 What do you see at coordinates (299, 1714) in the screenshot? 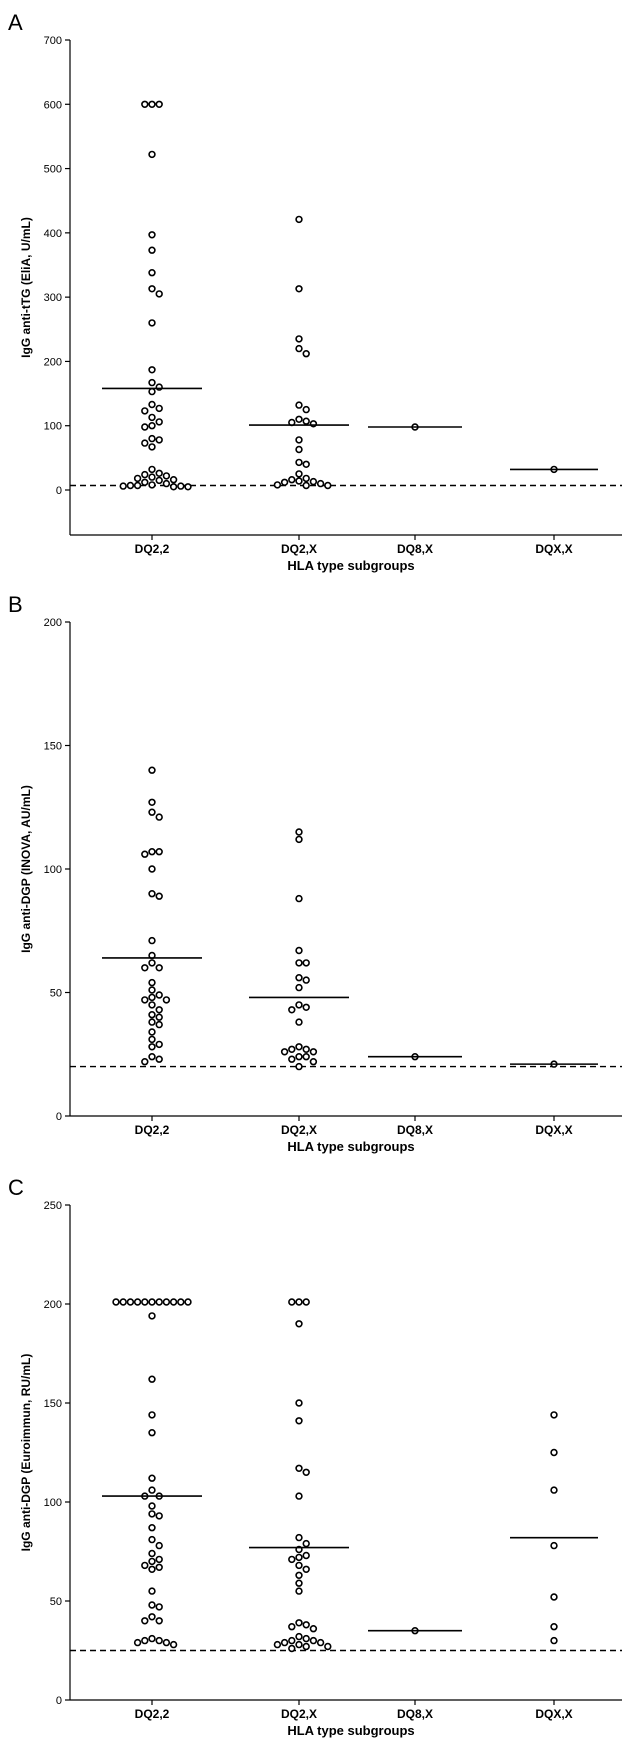
I see `x-tick-label: DQ2,X` at bounding box center [299, 1714].